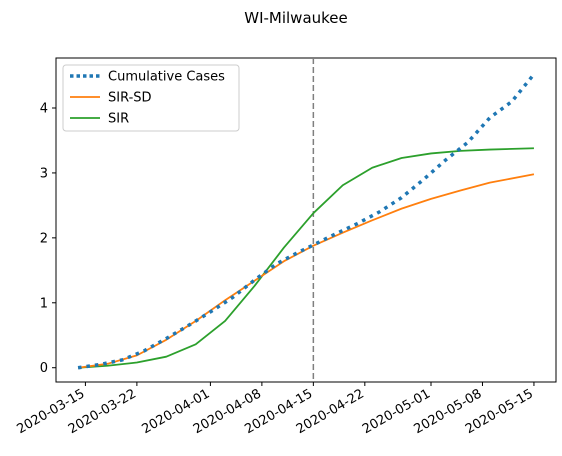  What do you see at coordinates (166, 77) in the screenshot?
I see `legend-label: Cumulative Cases` at bounding box center [166, 77].